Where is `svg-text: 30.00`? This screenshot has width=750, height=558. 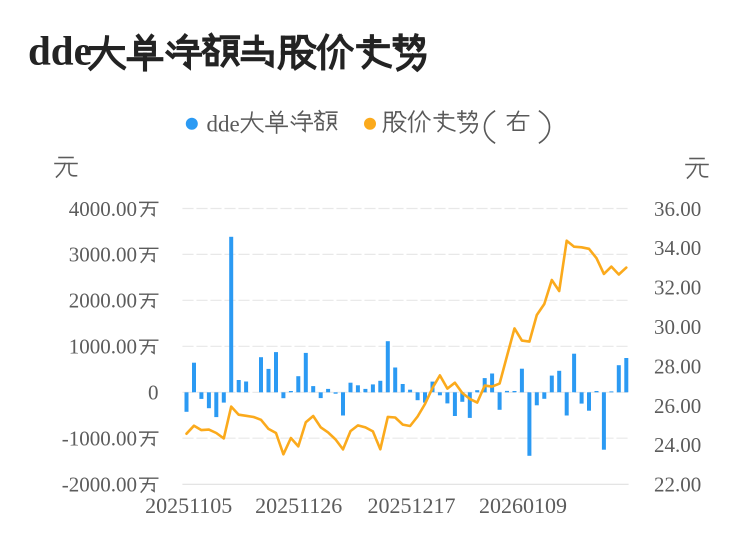 svg-text: 30.00 is located at coordinates (677, 327).